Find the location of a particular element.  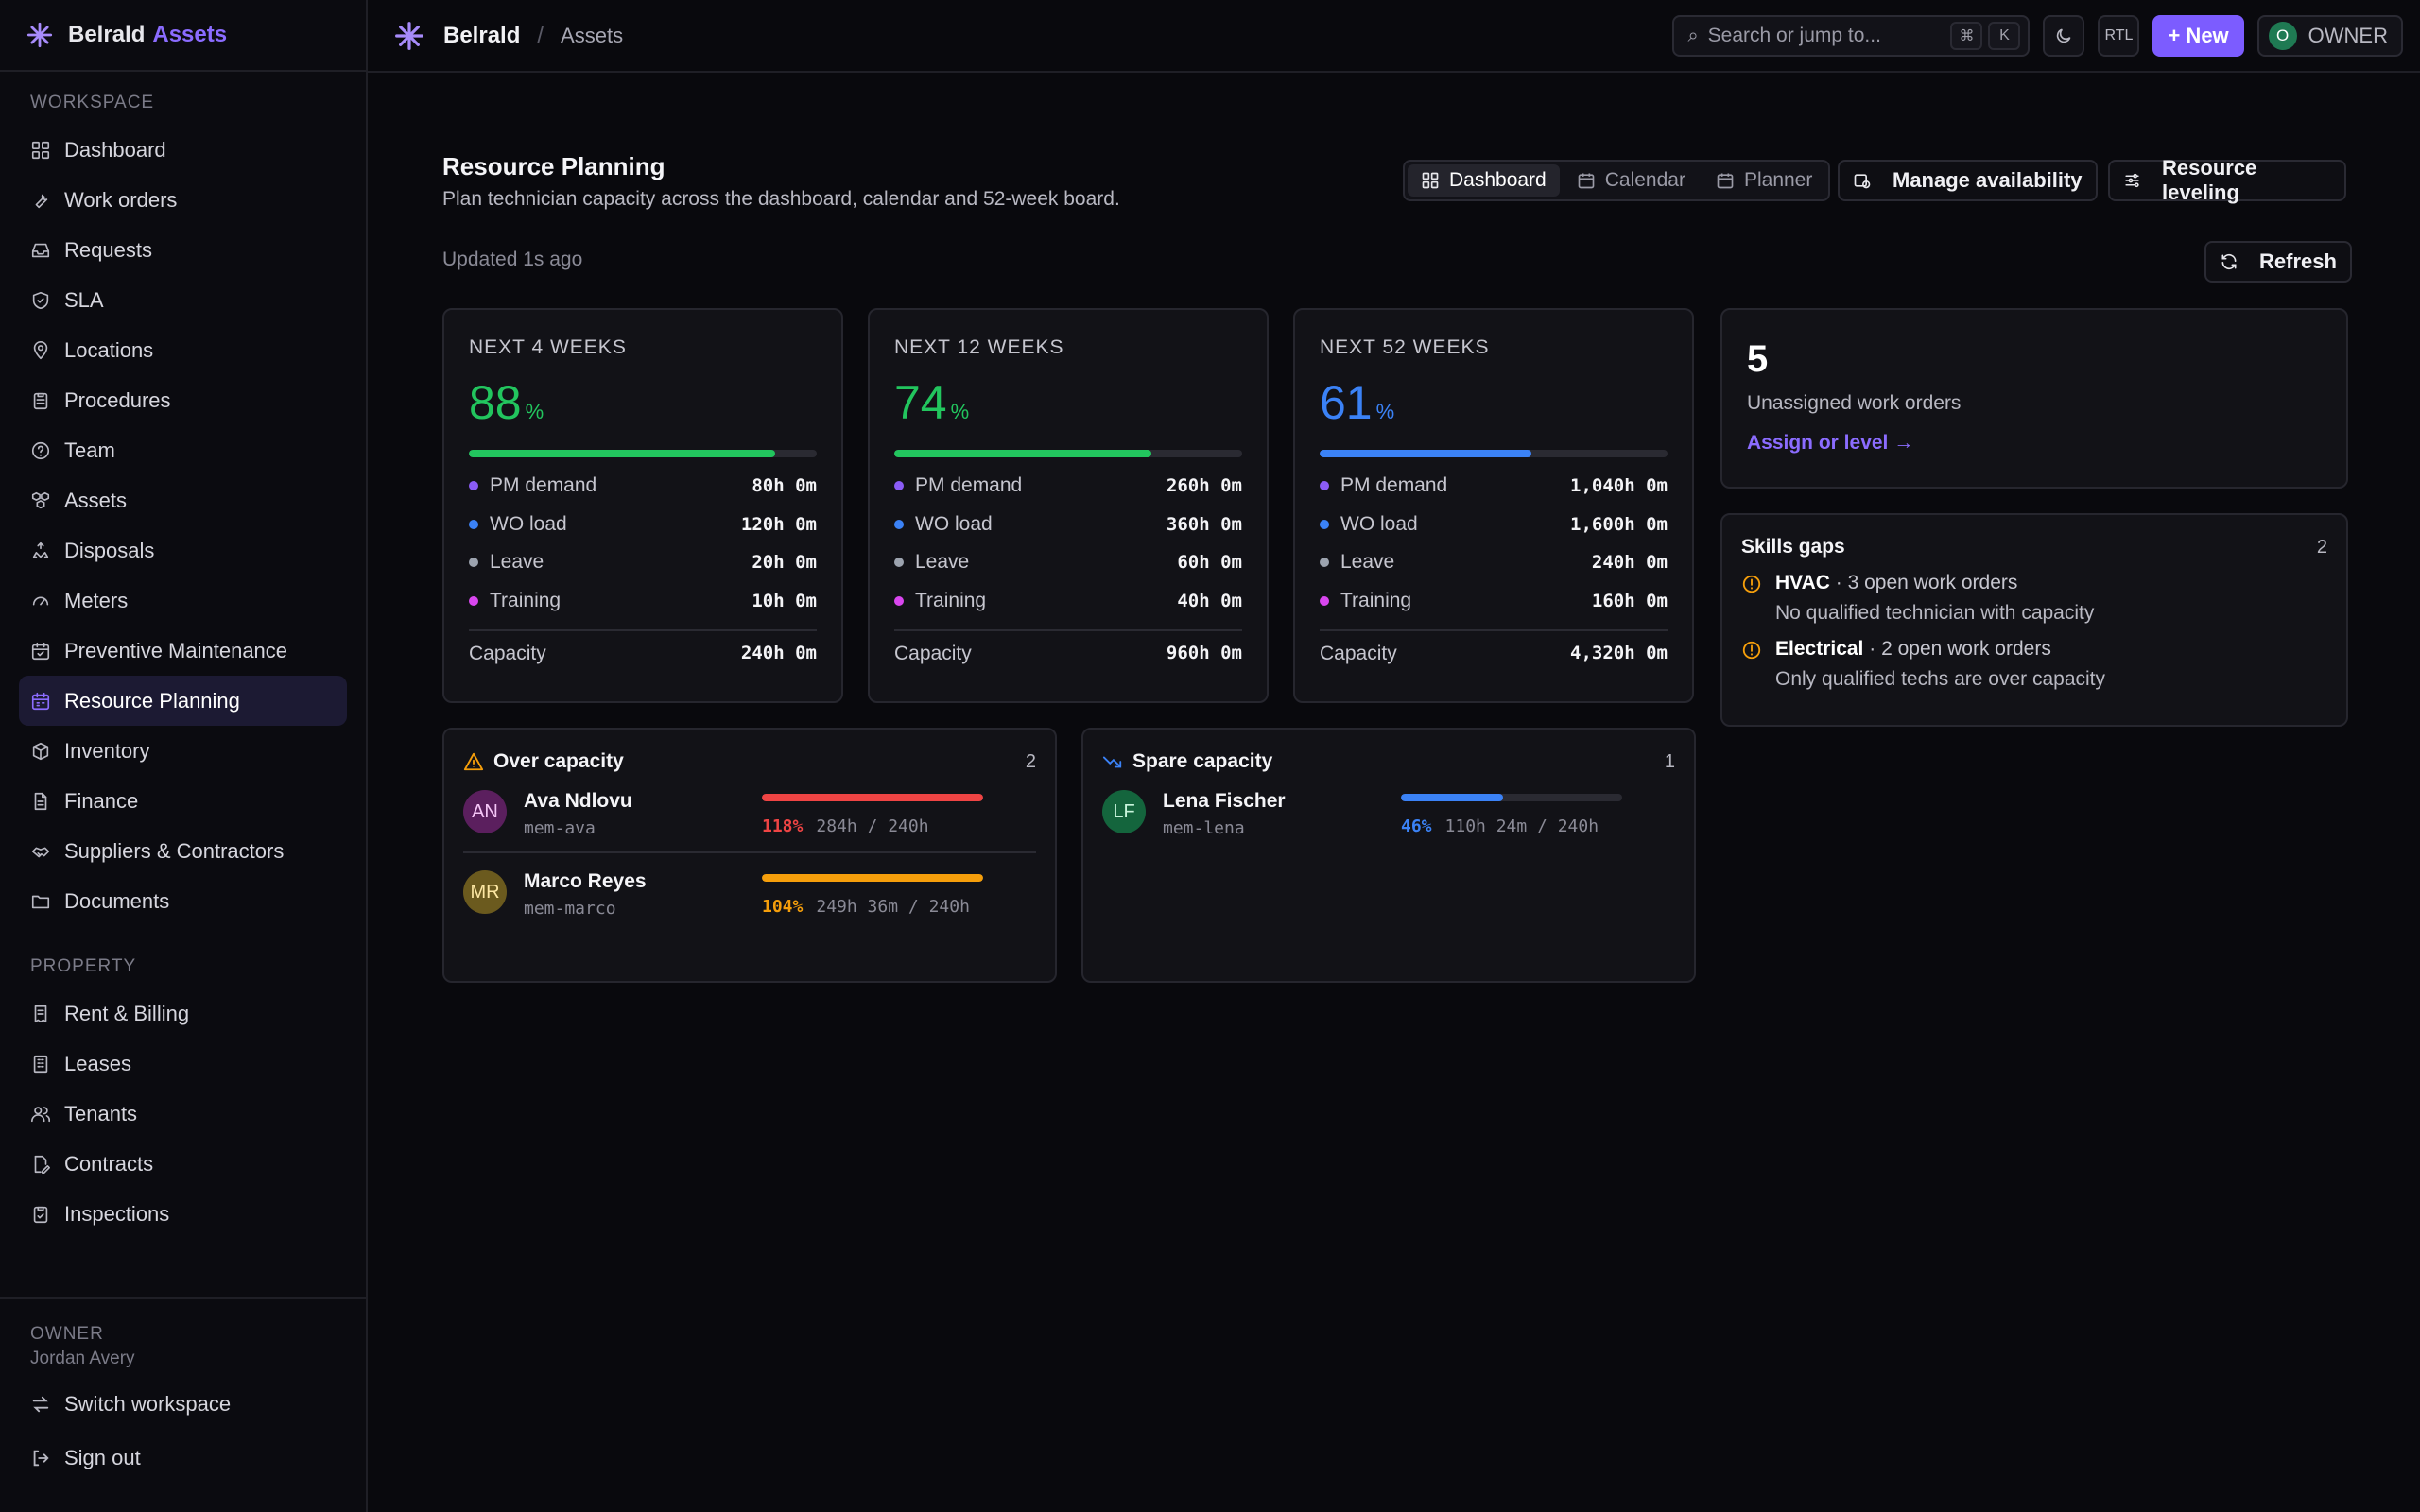

spare-capacity-count: 1 is located at coordinates (1669, 761).